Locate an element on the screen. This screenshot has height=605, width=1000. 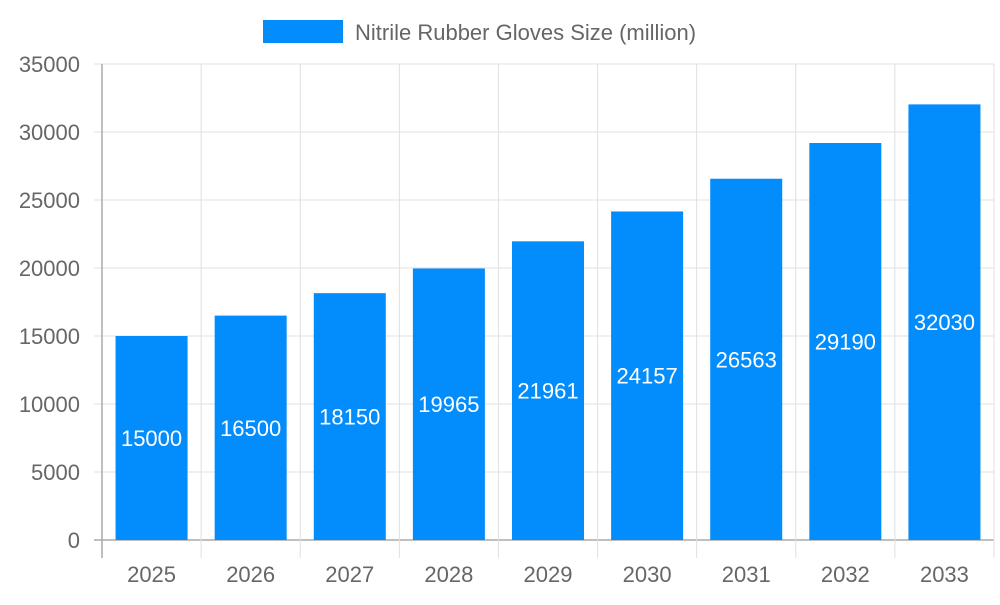
x-tick-label: 2027 is located at coordinates (349, 574).